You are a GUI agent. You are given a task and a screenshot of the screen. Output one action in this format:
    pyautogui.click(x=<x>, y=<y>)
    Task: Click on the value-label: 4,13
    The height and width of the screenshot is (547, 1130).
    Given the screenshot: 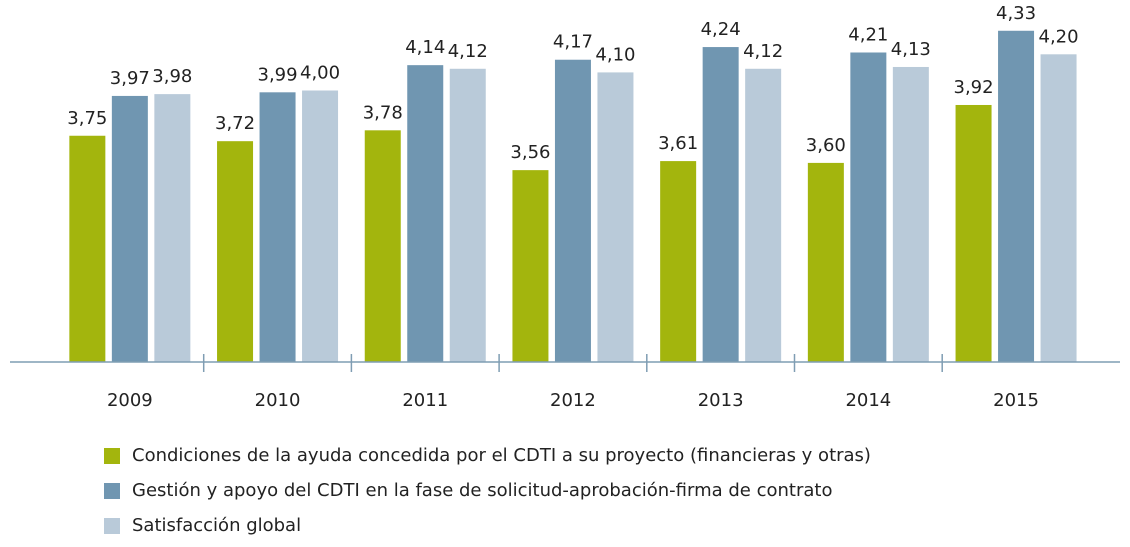 What is the action you would take?
    pyautogui.click(x=911, y=49)
    